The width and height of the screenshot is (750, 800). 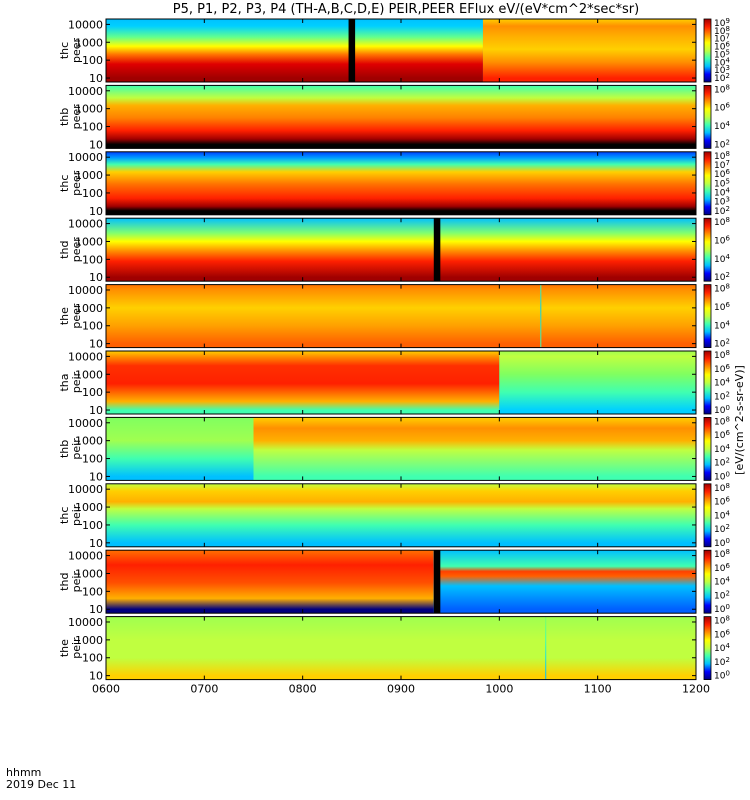 I want to click on spectrogram-panel: 10 100 1000 10000 thbpeer 10² 10⁴ 10⁶ 10⁸, so click(x=394, y=117).